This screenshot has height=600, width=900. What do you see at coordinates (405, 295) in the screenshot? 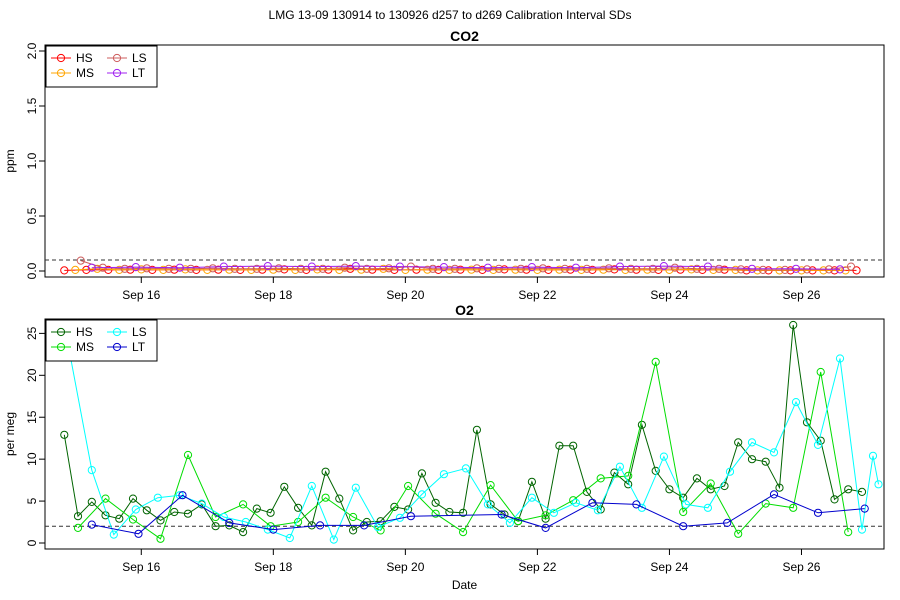
I see `x-tick-label: Sep 20` at bounding box center [405, 295].